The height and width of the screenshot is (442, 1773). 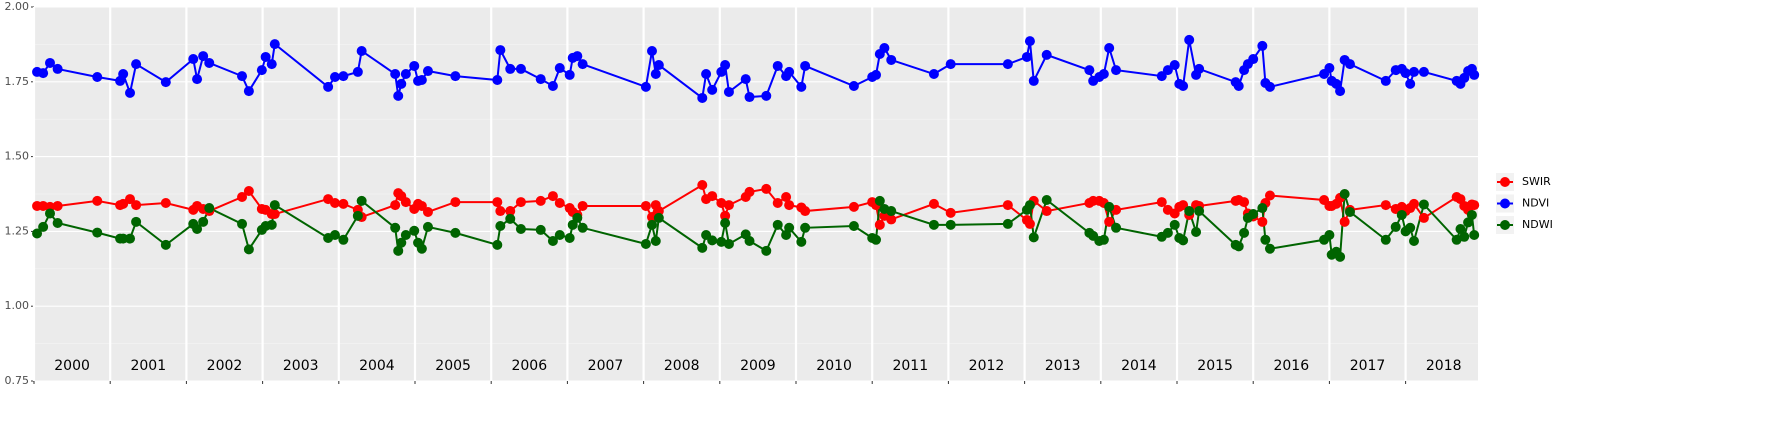 What do you see at coordinates (301, 366) in the screenshot?
I see `year-label: 2003` at bounding box center [301, 366].